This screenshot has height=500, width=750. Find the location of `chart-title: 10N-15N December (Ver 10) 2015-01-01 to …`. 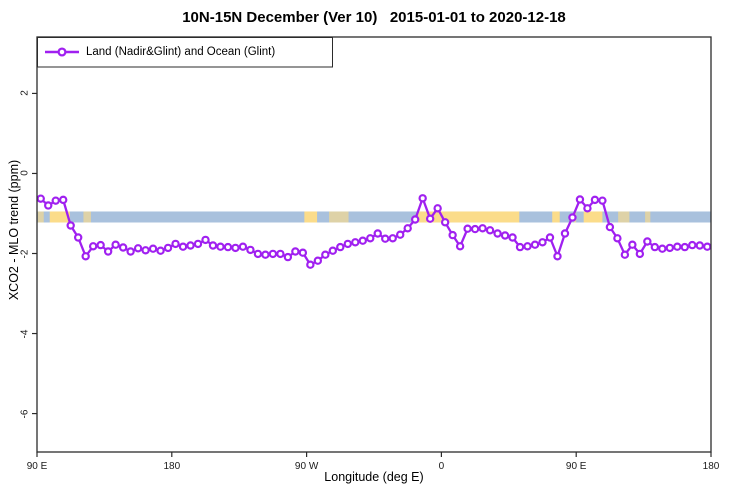

chart-title: 10N-15N December (Ver 10) 2015-01-01 to … is located at coordinates (374, 17).